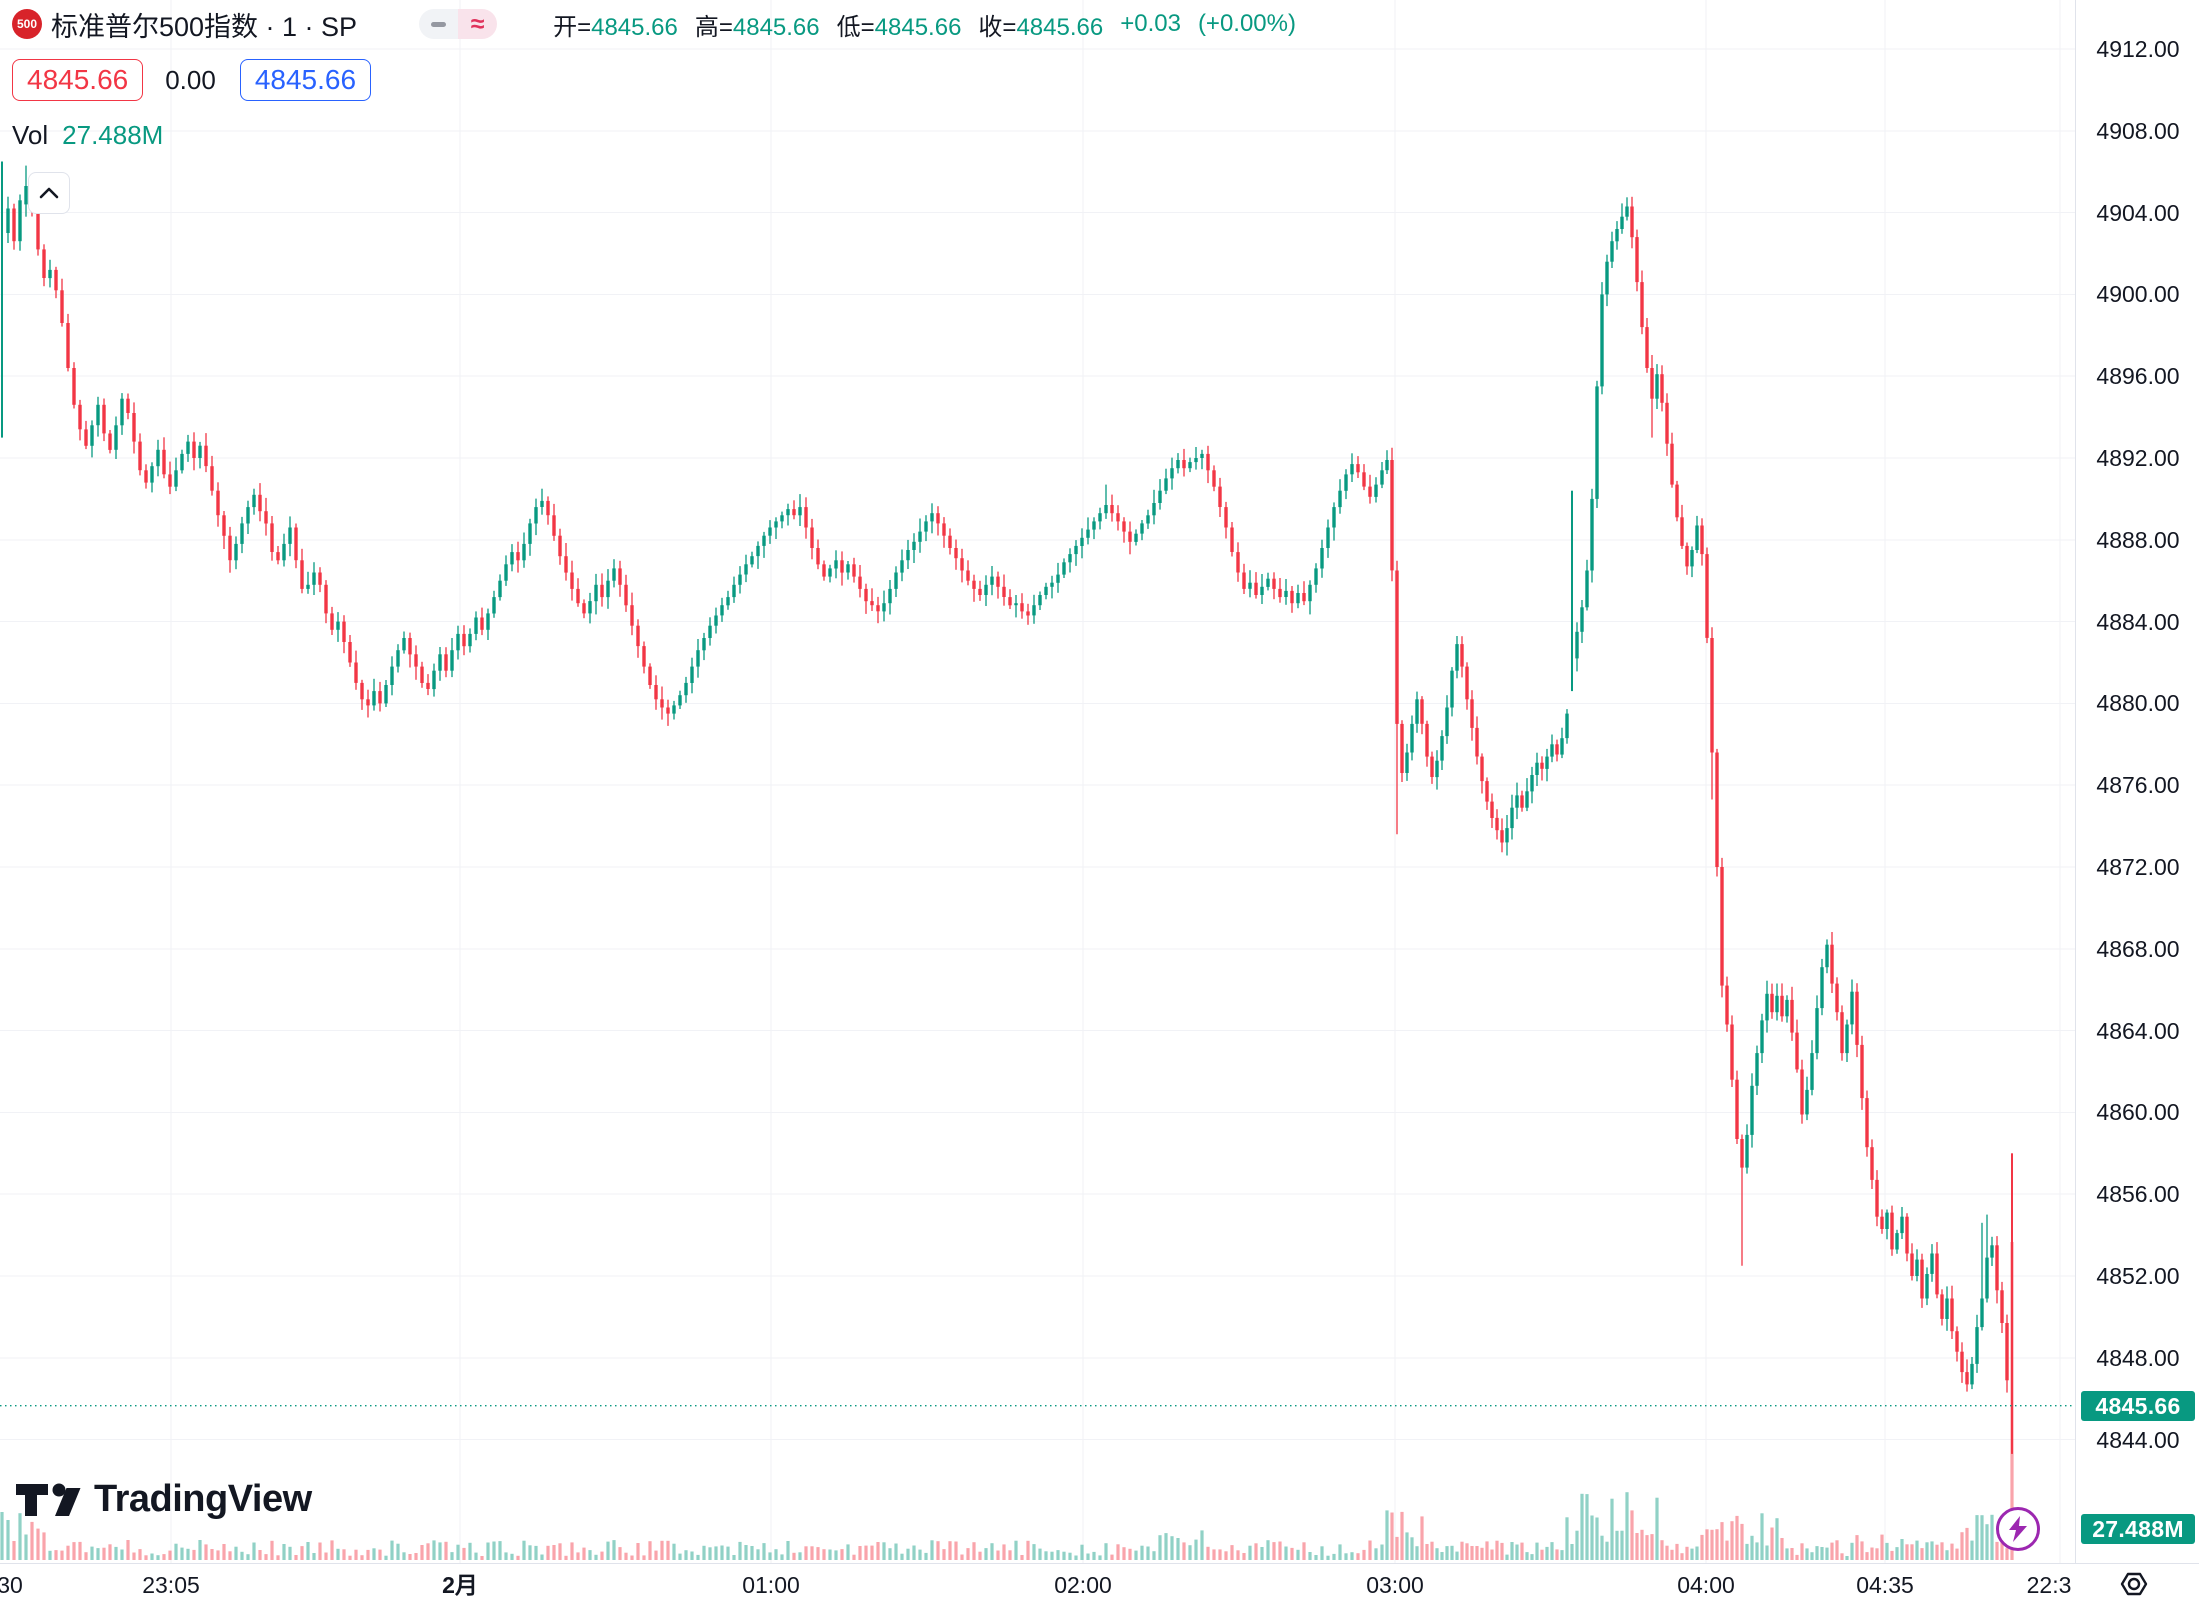  Describe the element at coordinates (572, 27) in the screenshot. I see `open-label: 开=` at that location.